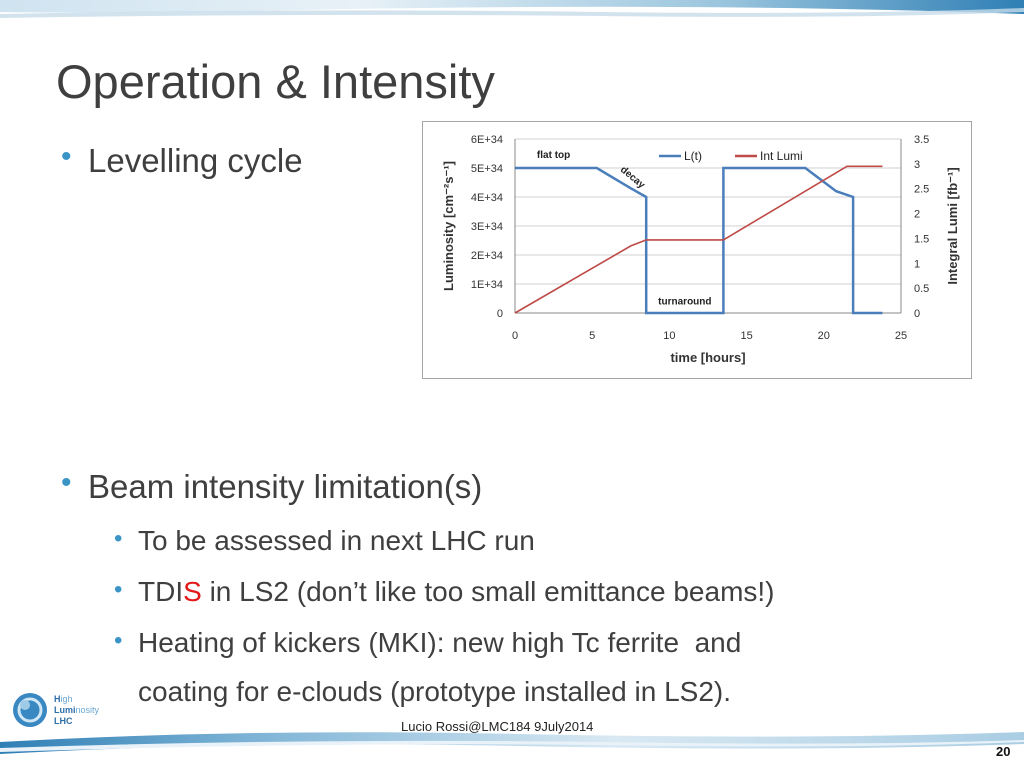 This screenshot has height=768, width=1024. Describe the element at coordinates (195, 160) in the screenshot. I see `bullet-text: Levelling cycle` at that location.